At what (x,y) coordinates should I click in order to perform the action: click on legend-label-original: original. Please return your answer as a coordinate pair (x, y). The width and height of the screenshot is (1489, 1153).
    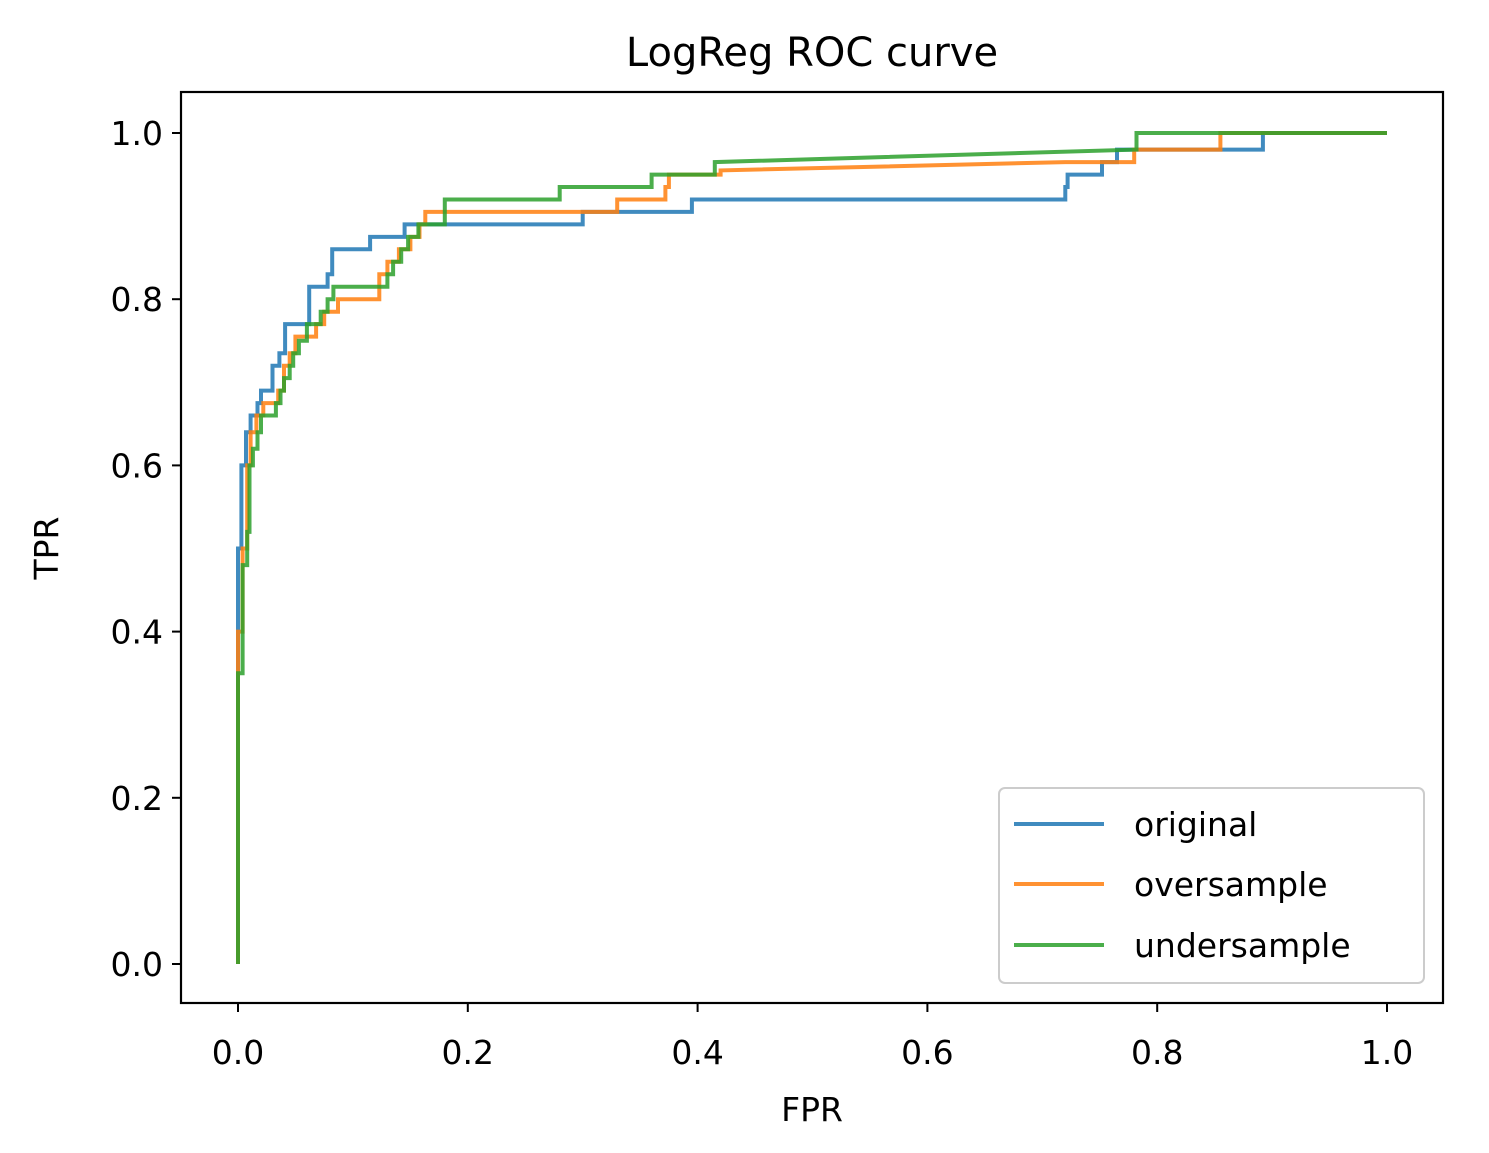
    Looking at the image, I should click on (1195, 824).